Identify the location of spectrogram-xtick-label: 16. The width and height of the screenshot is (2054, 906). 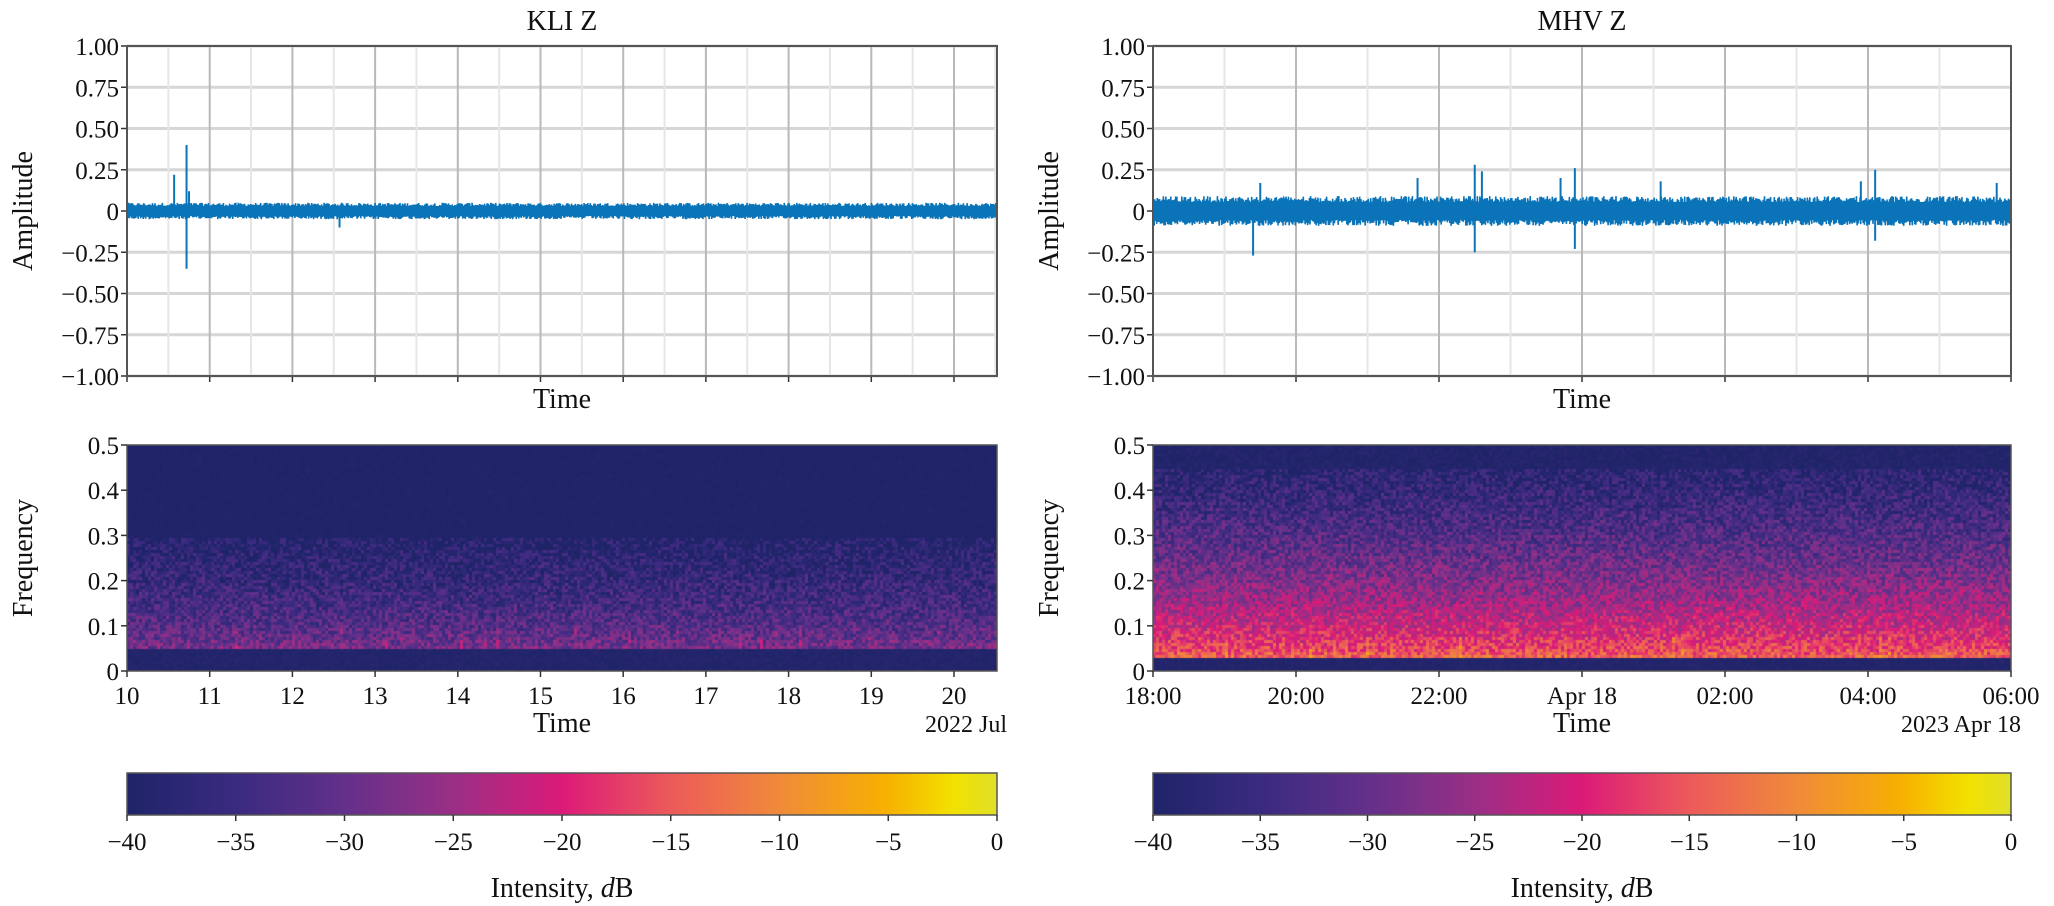
(623, 696).